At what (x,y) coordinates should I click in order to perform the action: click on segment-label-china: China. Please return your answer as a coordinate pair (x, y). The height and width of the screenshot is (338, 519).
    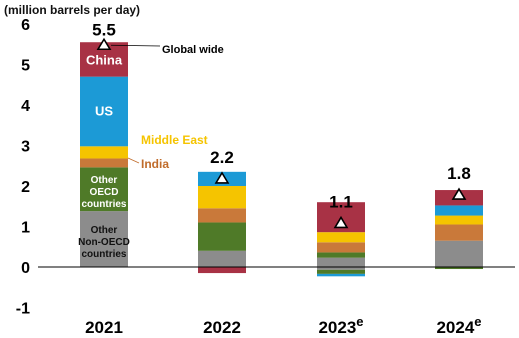
    Looking at the image, I should click on (104, 59).